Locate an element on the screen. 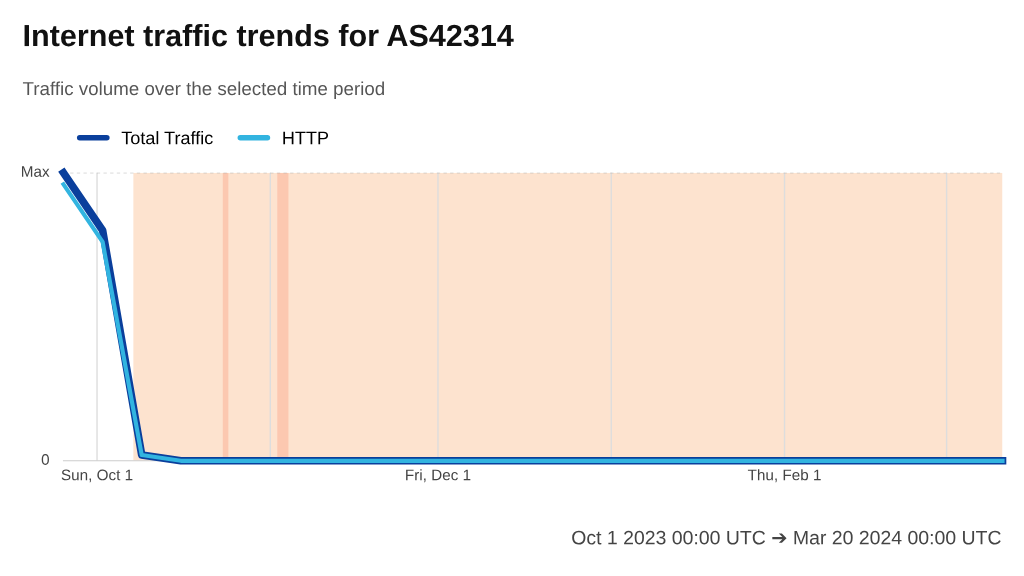 Image resolution: width=1024 pixels, height=576 pixels. x-tick-label: Sun, Oct 1 is located at coordinates (97, 476).